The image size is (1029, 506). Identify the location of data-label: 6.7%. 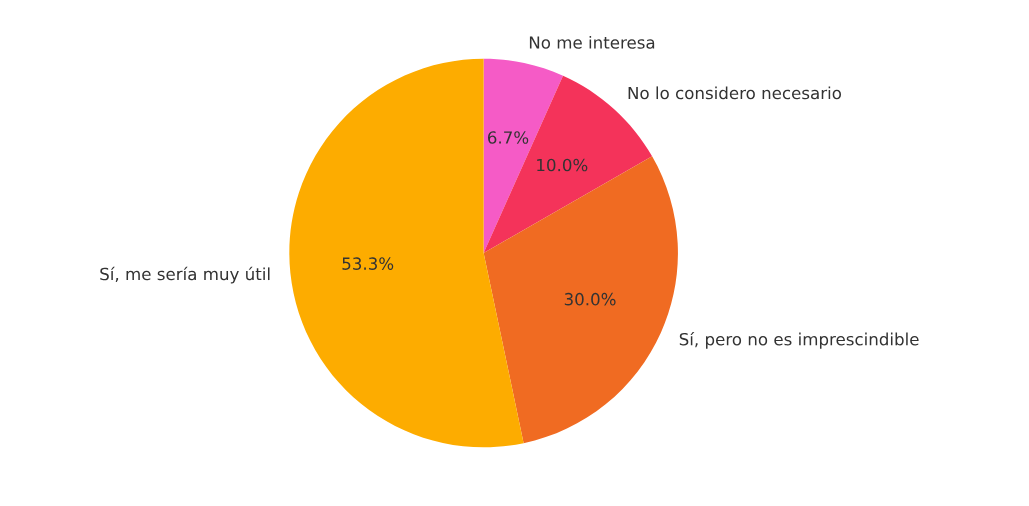
(508, 137).